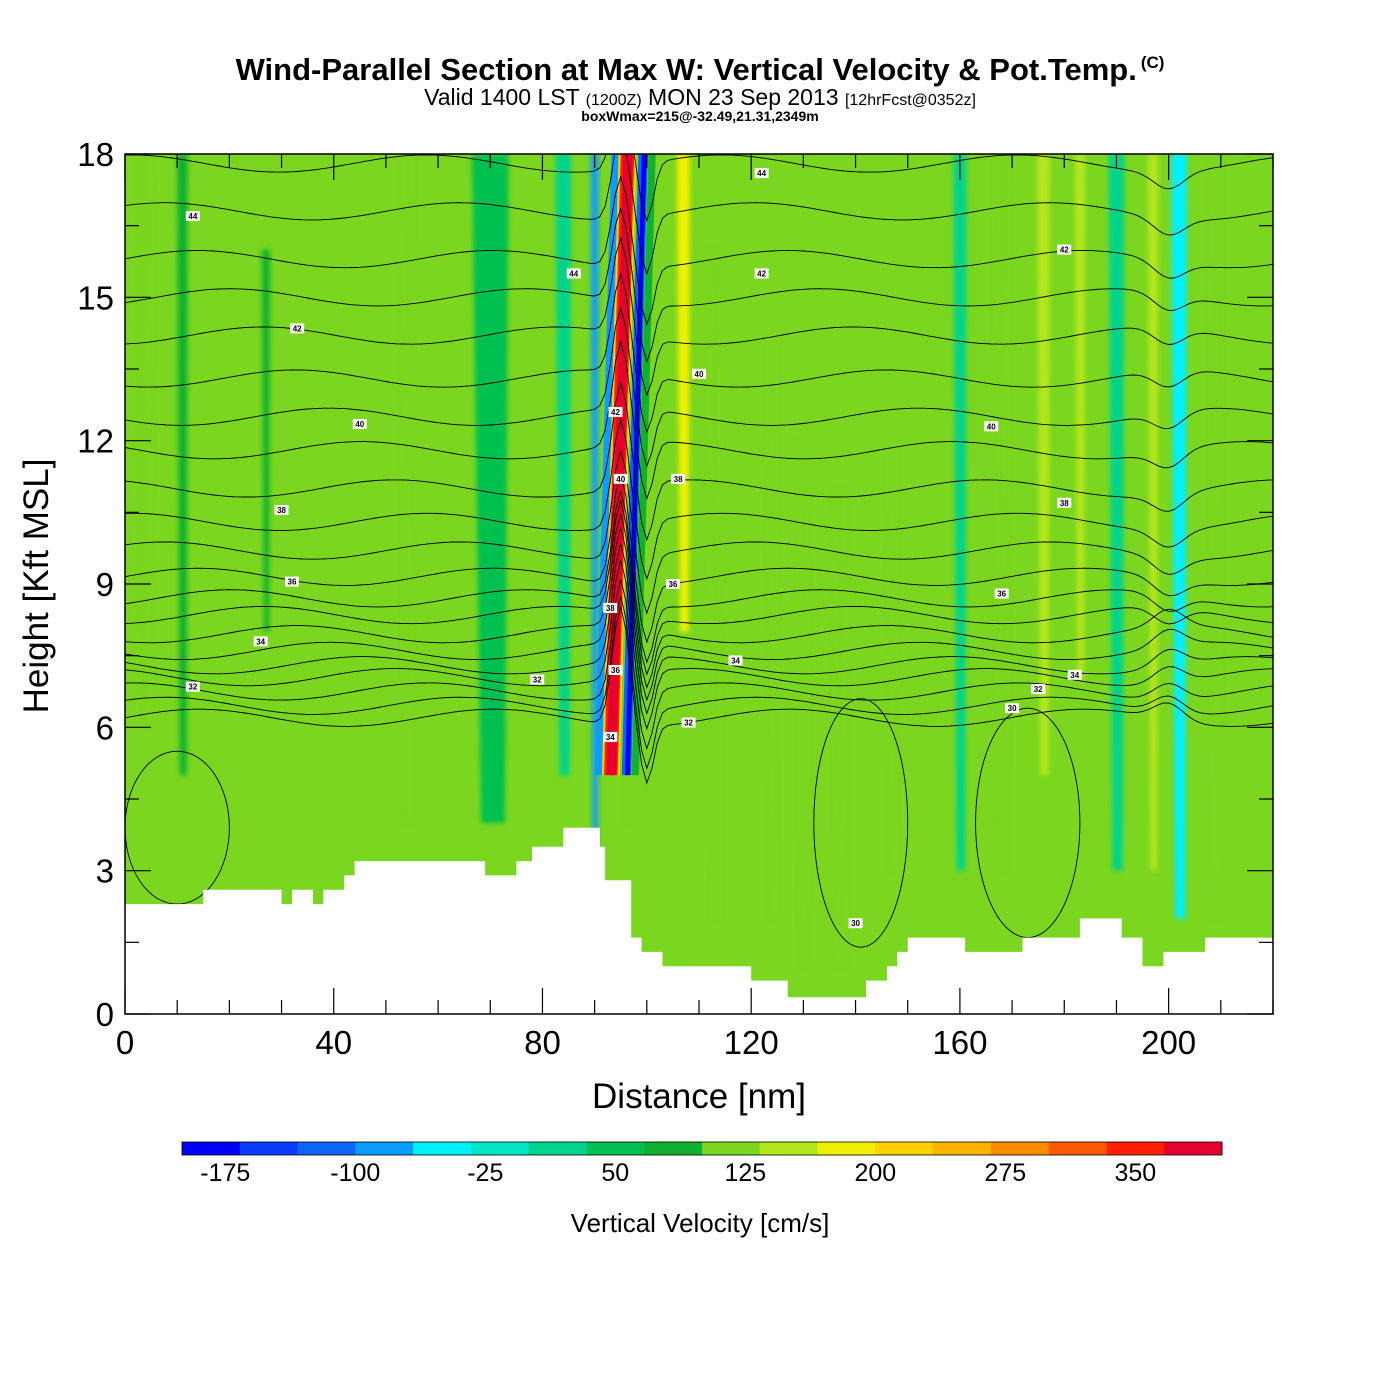 Image resolution: width=1400 pixels, height=1400 pixels. Describe the element at coordinates (95, 441) in the screenshot. I see `y-tick-label: 12` at that location.